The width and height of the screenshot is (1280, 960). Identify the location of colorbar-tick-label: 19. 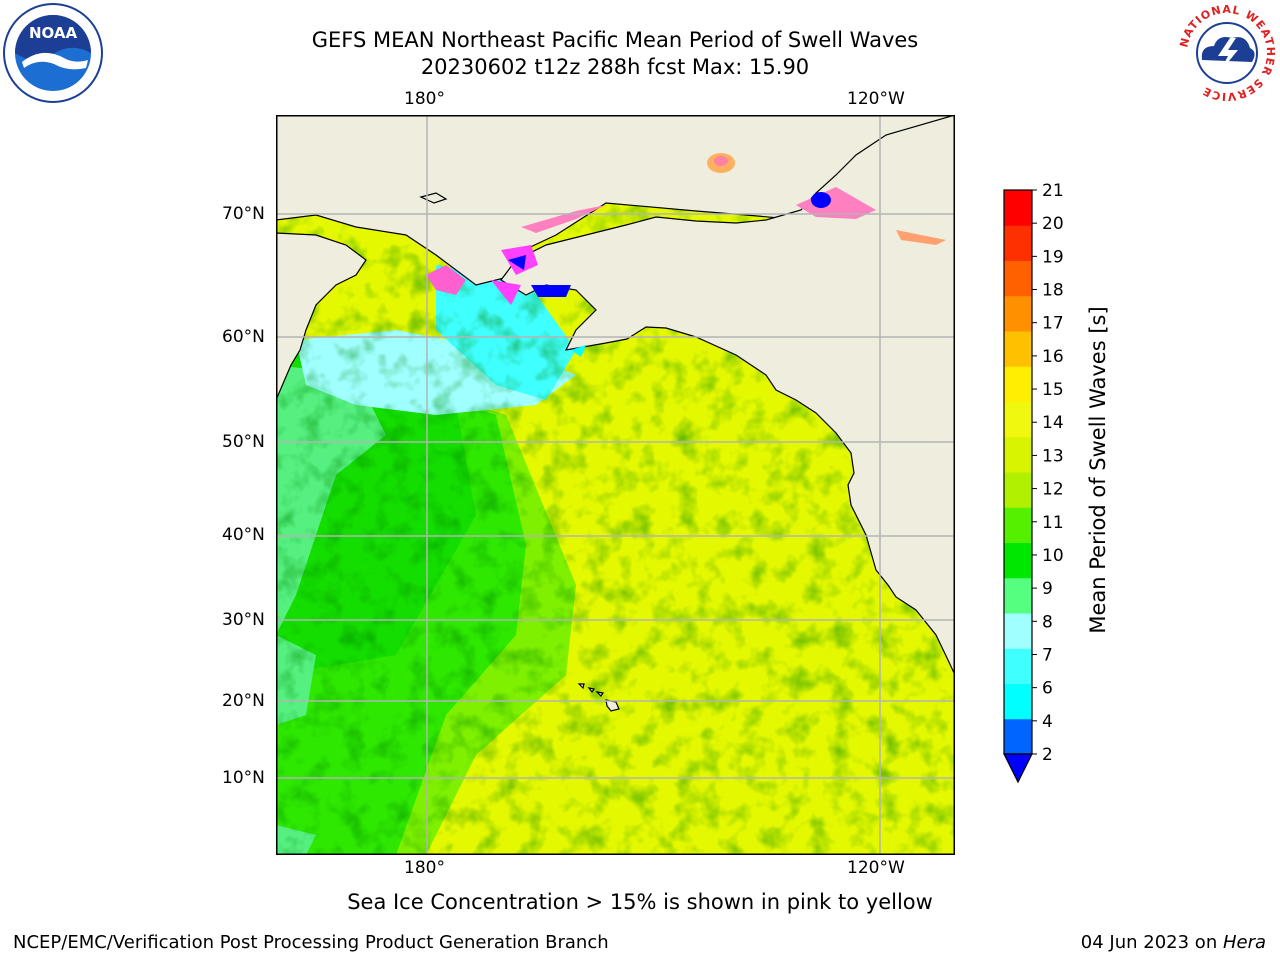
(1053, 257).